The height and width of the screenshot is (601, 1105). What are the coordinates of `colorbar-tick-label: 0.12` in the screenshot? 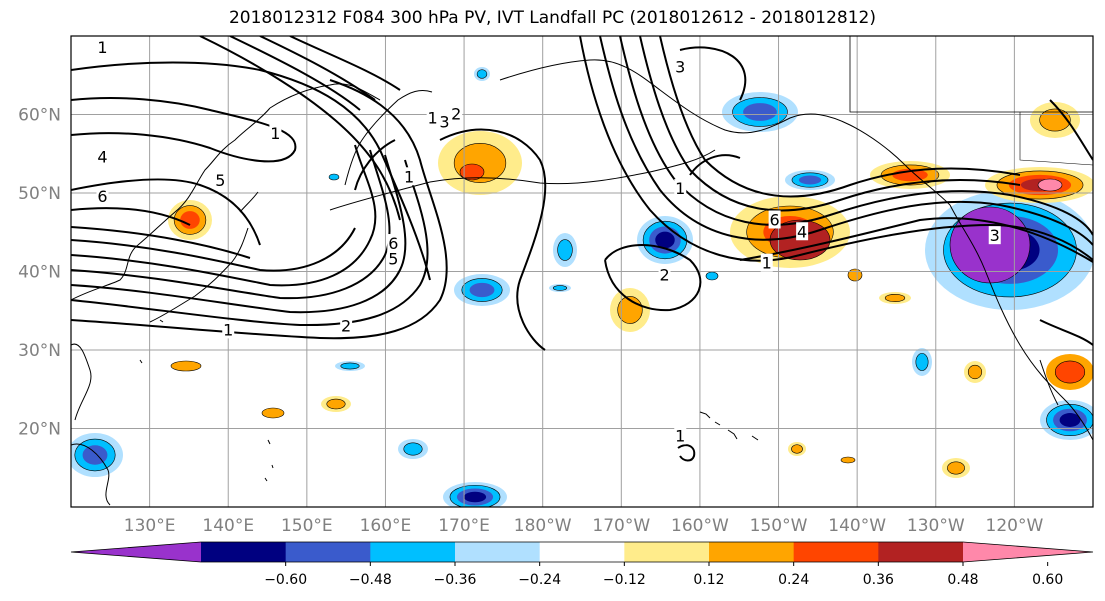 It's located at (708, 580).